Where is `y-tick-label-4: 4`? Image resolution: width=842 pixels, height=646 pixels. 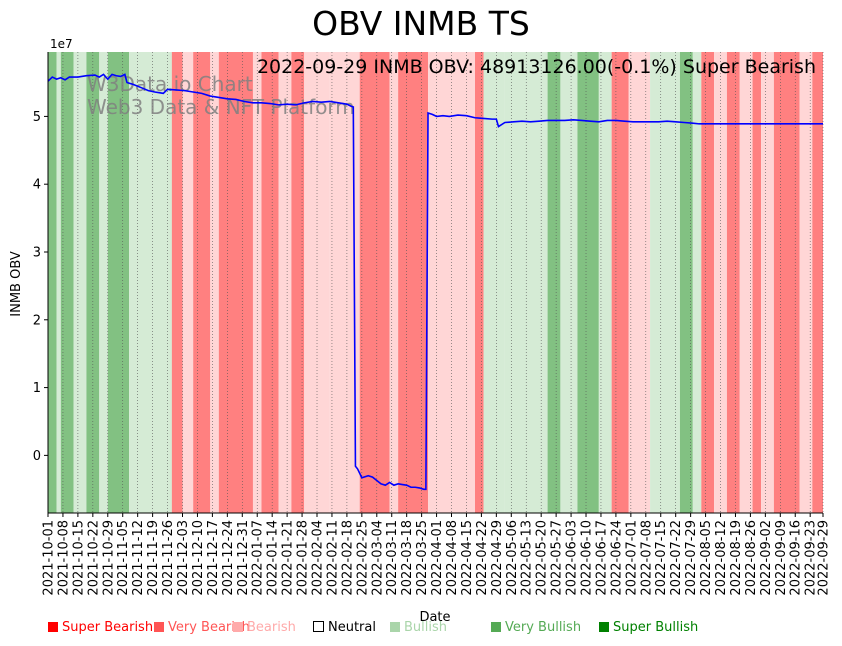 y-tick-label-4: 4 is located at coordinates (37, 185).